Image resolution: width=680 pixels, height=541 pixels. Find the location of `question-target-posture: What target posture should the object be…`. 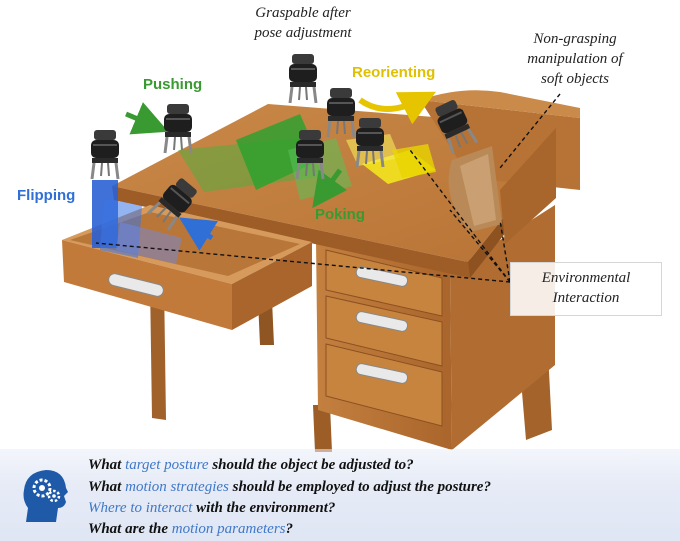

question-target-posture: What target posture should the object be… is located at coordinates (251, 465).